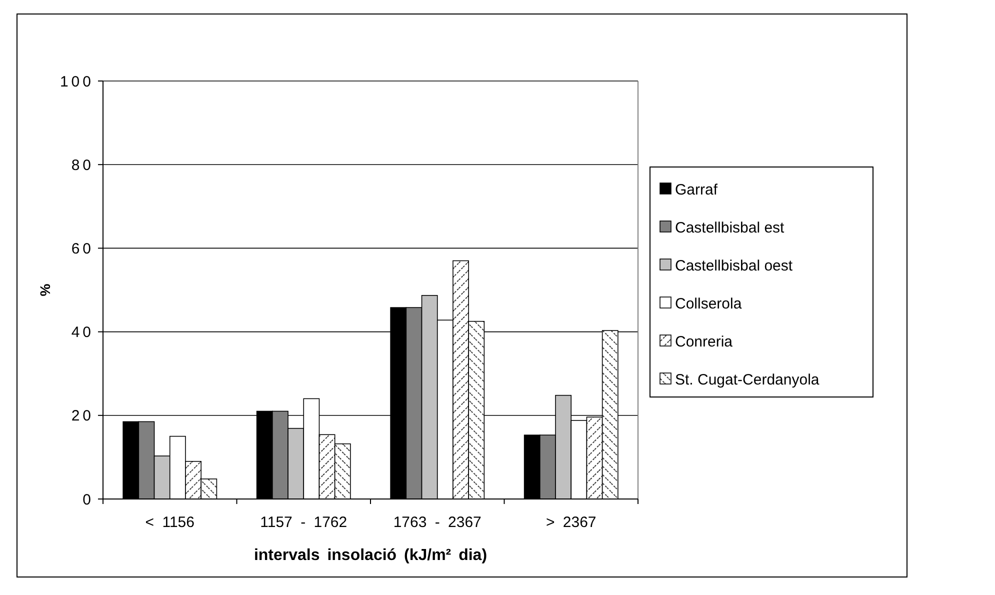 The width and height of the screenshot is (995, 595). I want to click on legend-label: Castellbisbal est, so click(730, 227).